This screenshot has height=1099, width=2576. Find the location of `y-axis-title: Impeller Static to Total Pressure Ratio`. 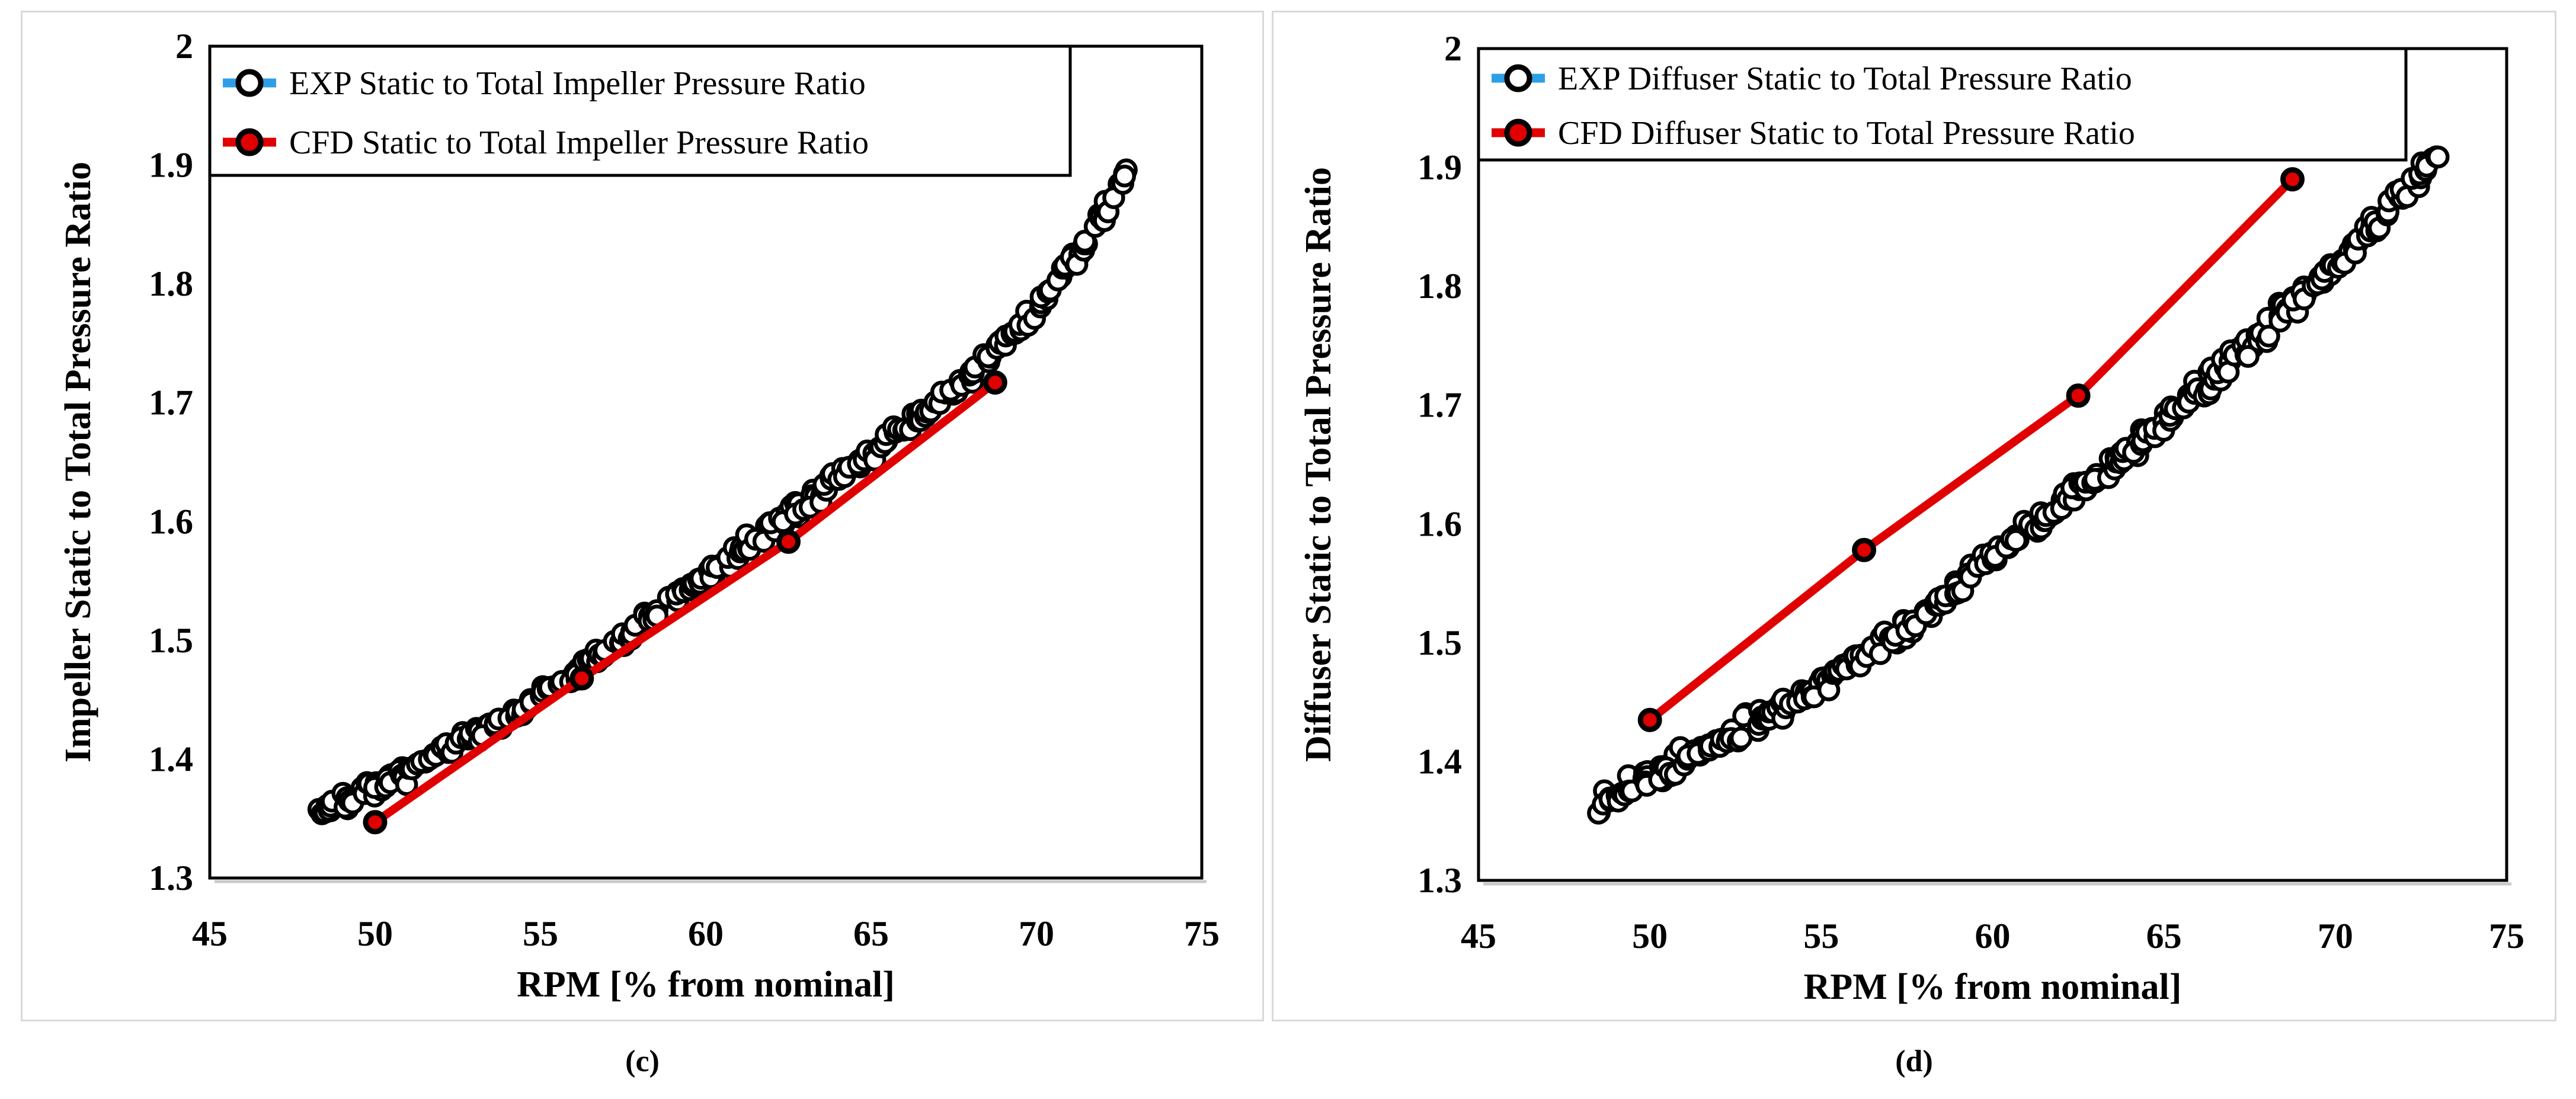

y-axis-title: Impeller Static to Total Pressure Ratio is located at coordinates (78, 462).